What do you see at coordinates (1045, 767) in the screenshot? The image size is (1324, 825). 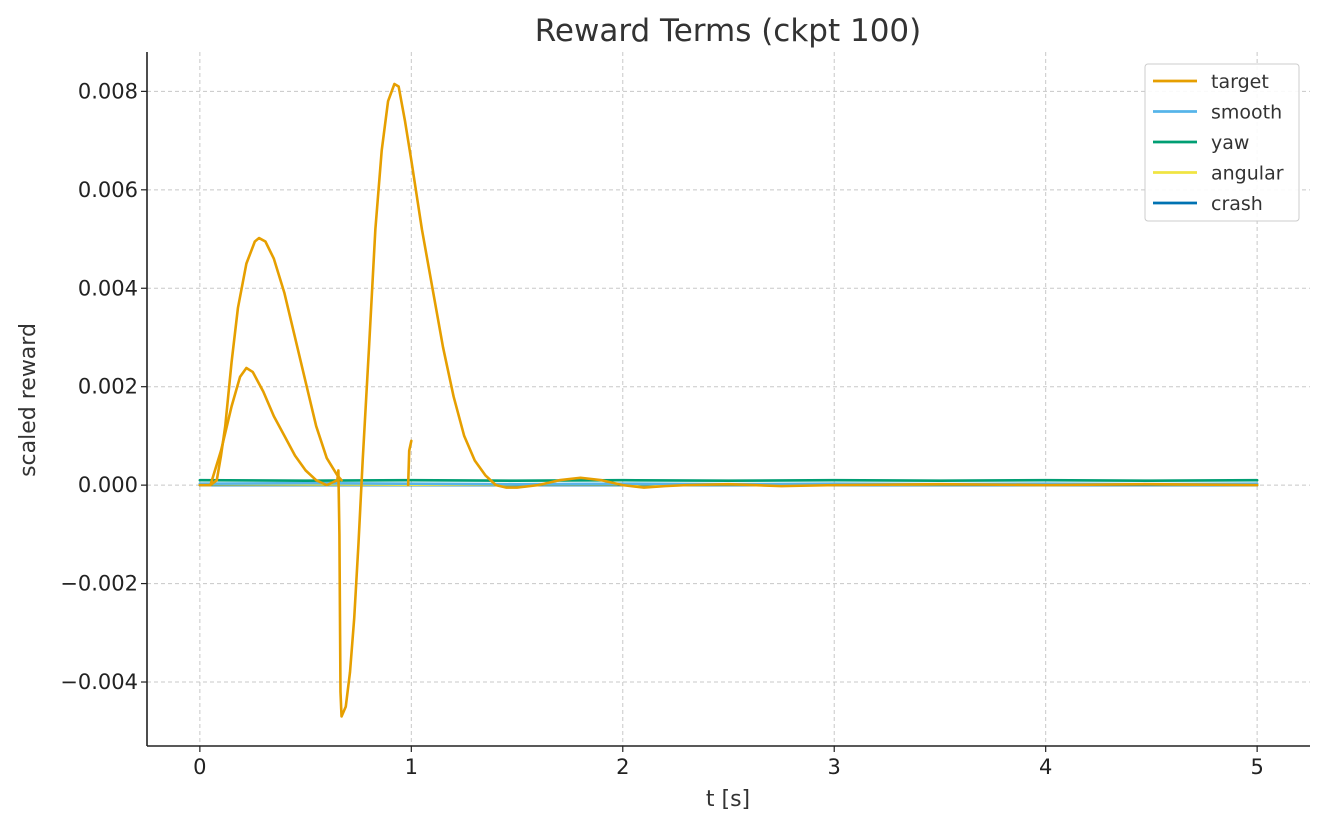 I see `x-tick-label: 4` at bounding box center [1045, 767].